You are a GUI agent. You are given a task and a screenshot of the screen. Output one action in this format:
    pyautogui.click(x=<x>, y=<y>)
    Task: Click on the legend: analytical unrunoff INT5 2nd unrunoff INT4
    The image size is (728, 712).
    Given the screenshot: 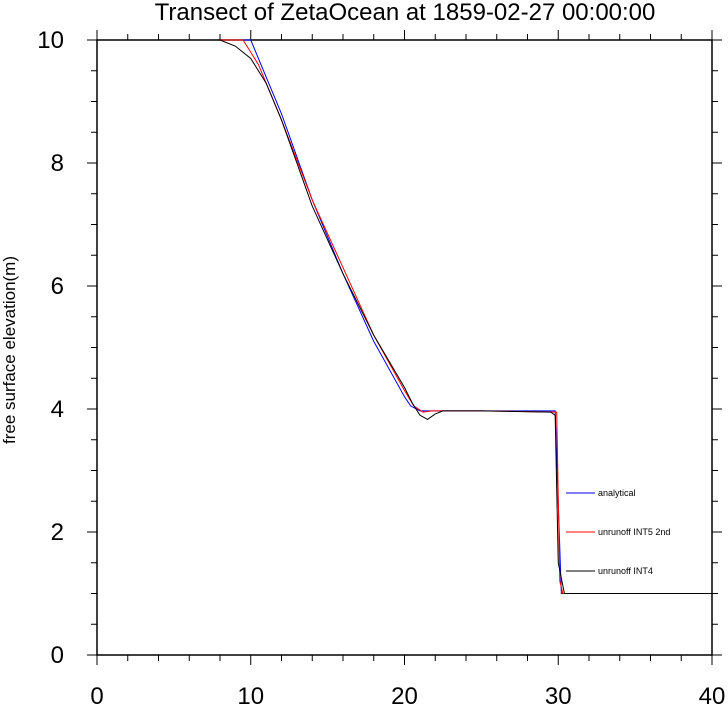 What is the action you would take?
    pyautogui.click(x=618, y=532)
    